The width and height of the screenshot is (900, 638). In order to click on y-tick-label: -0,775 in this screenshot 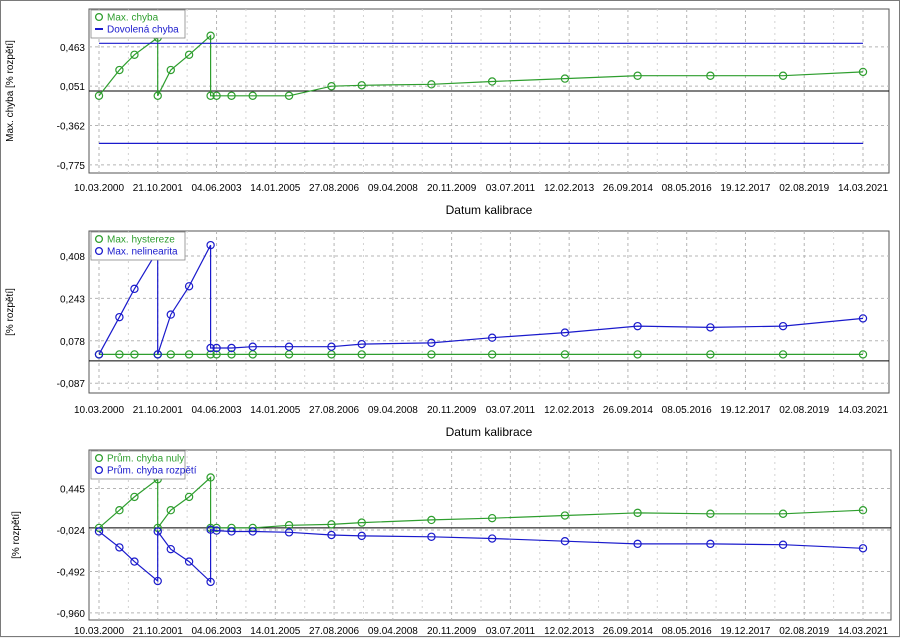, I will do `click(71, 166)`.